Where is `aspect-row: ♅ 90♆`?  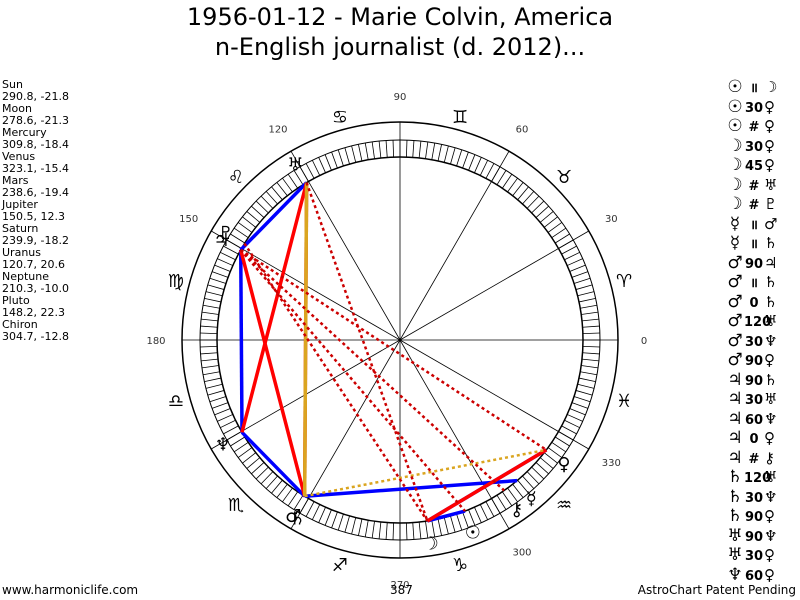 aspect-row: ♅ 90♆ is located at coordinates (763, 536).